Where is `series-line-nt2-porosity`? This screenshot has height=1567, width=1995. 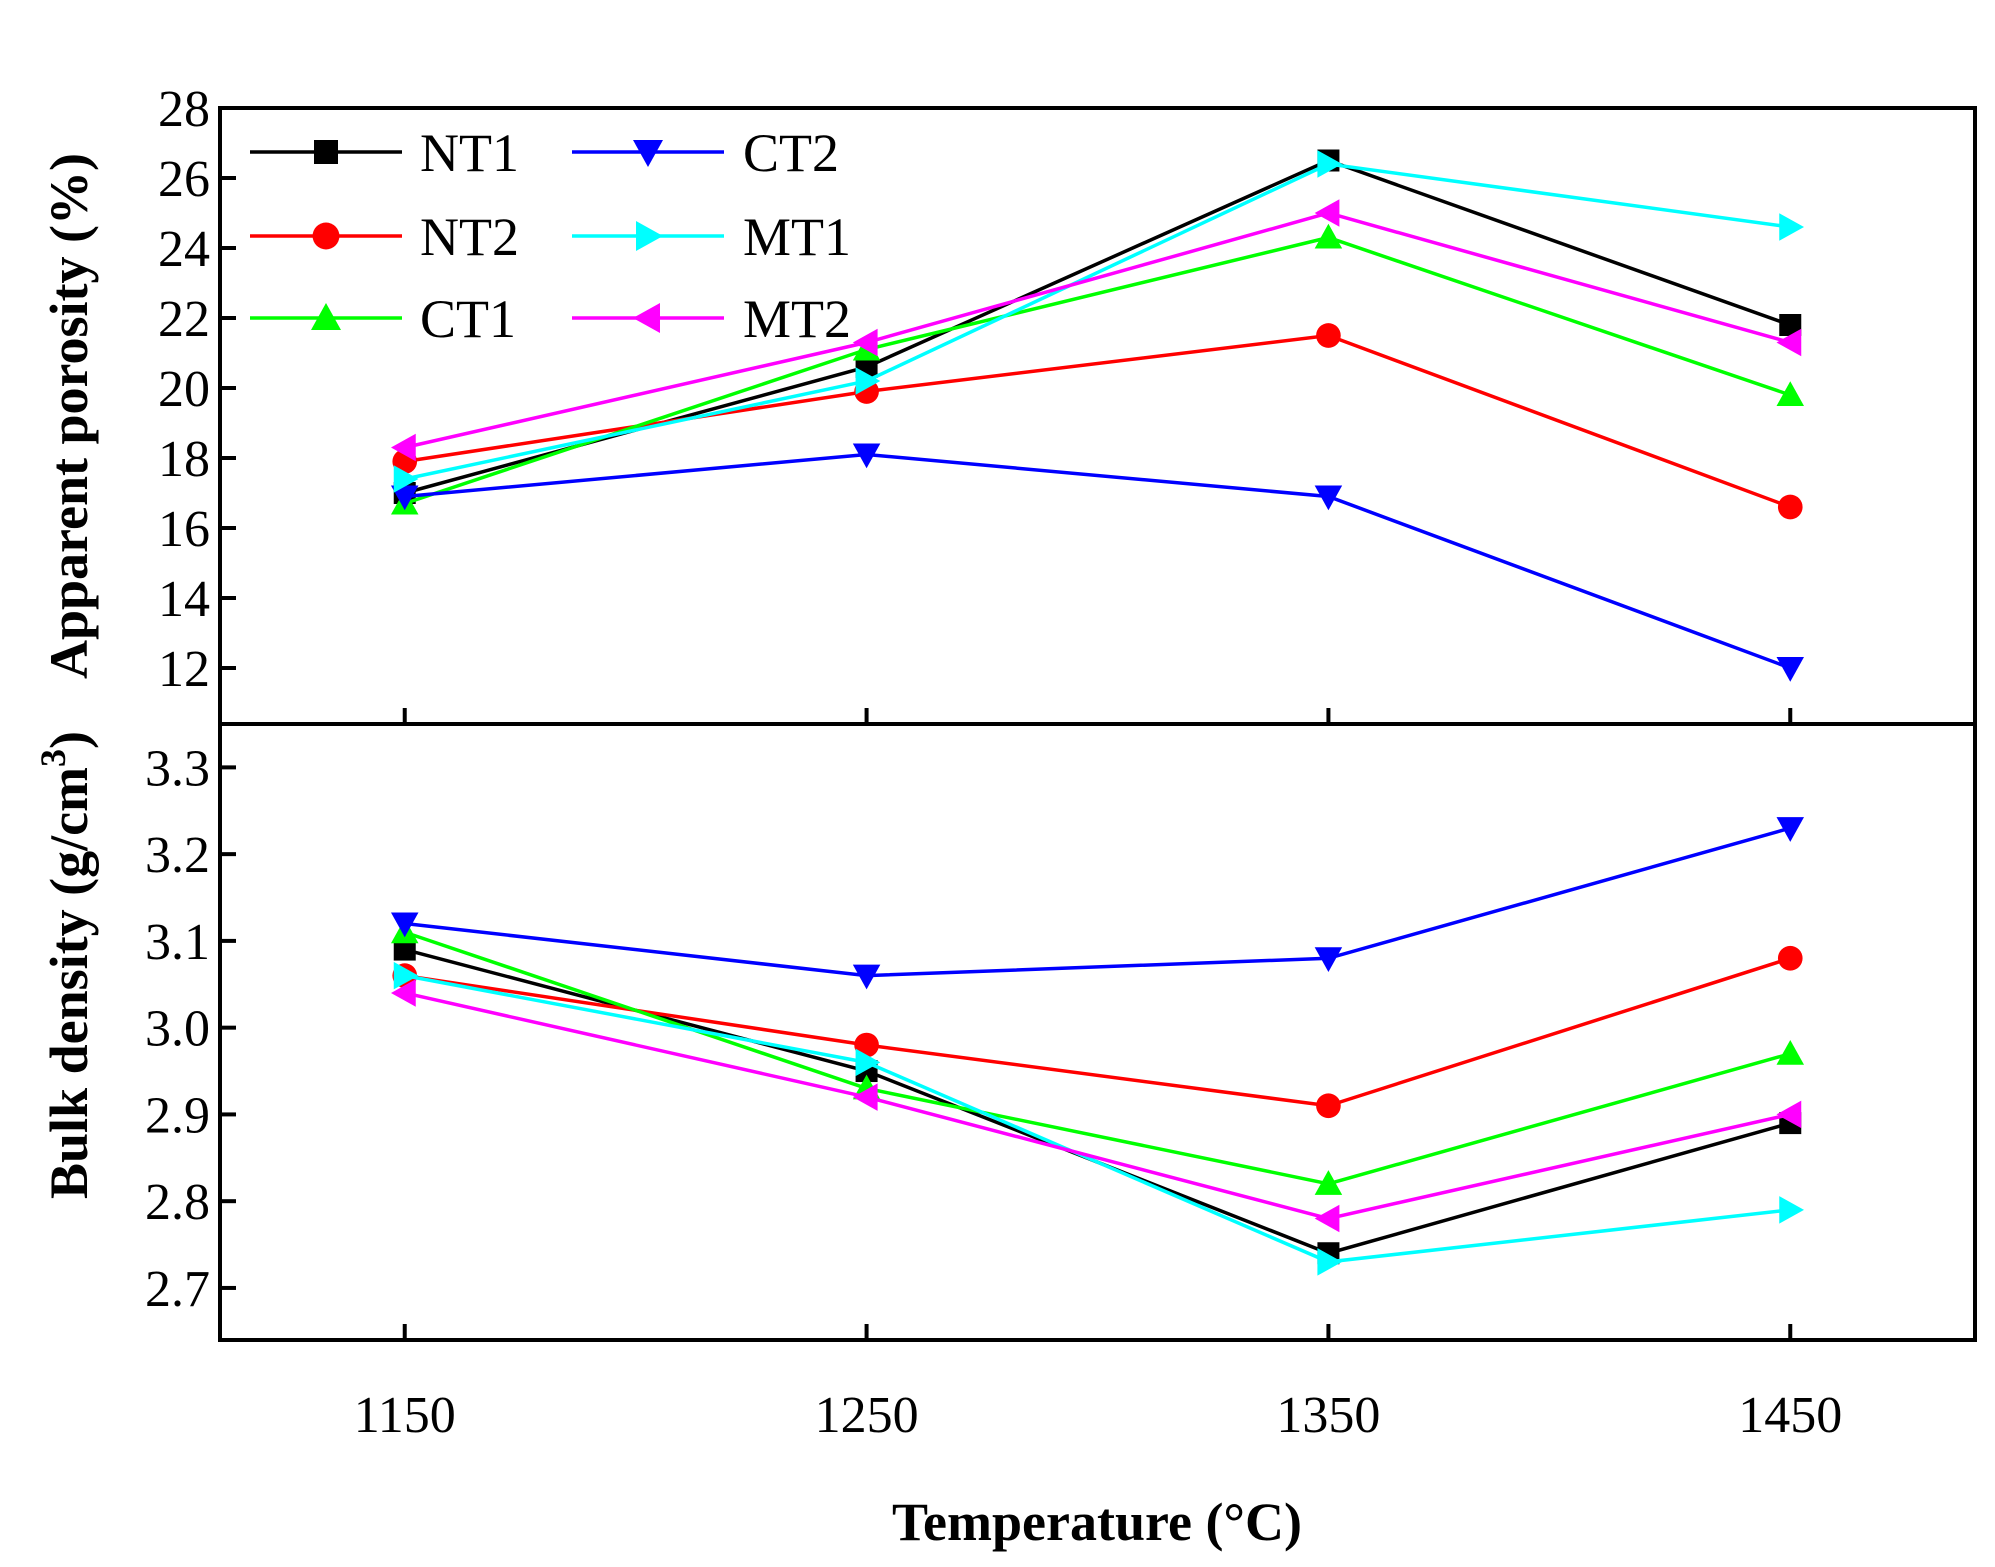 series-line-nt2-porosity is located at coordinates (1097, 421).